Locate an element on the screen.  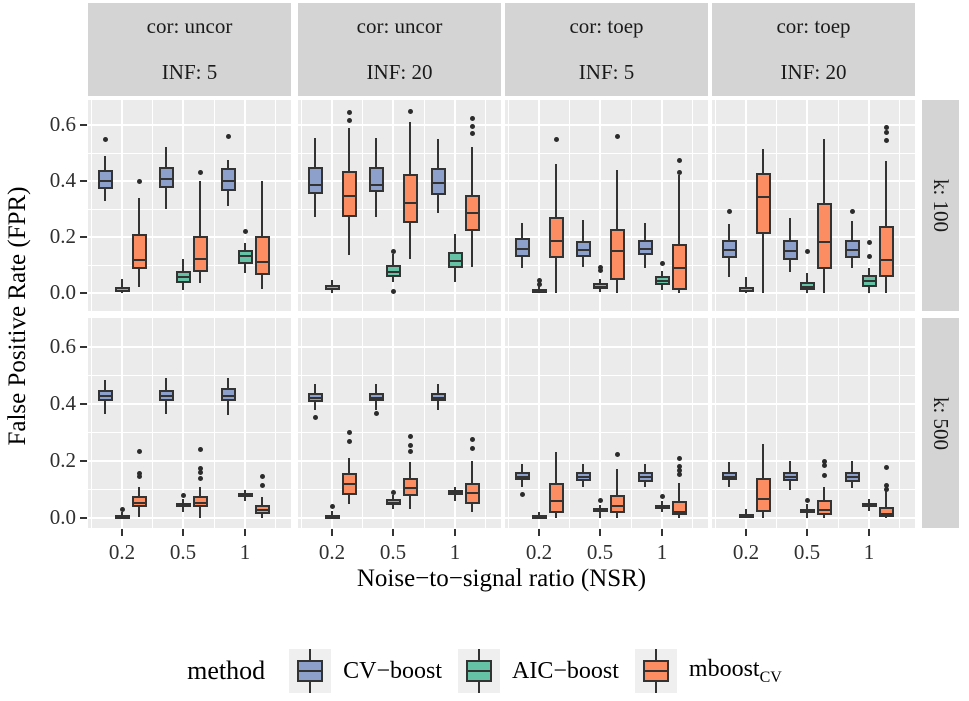
legend-key-boxplot-glyph is located at coordinates (479, 671).